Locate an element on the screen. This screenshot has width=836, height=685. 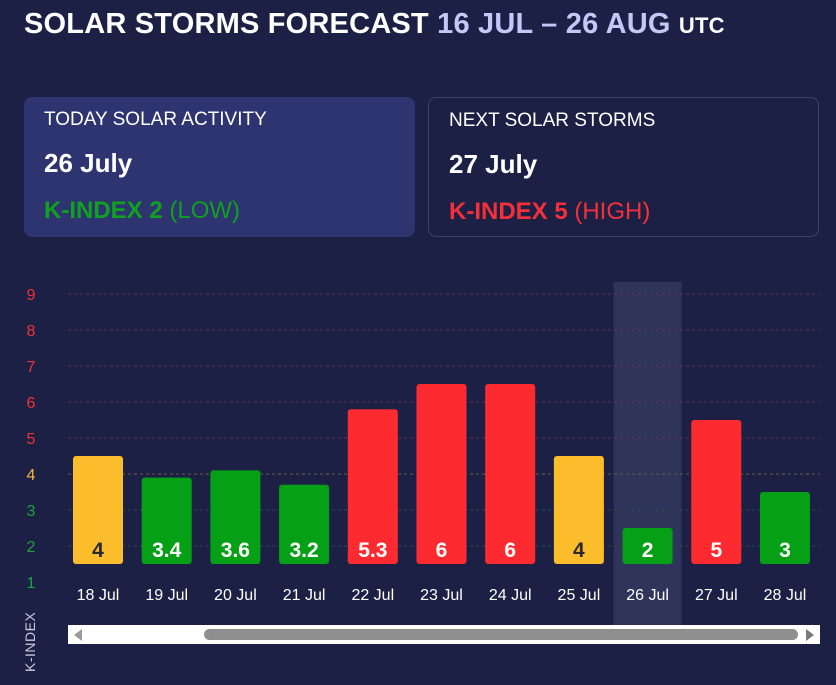
bar-value-label: 5.3 is located at coordinates (372, 550).